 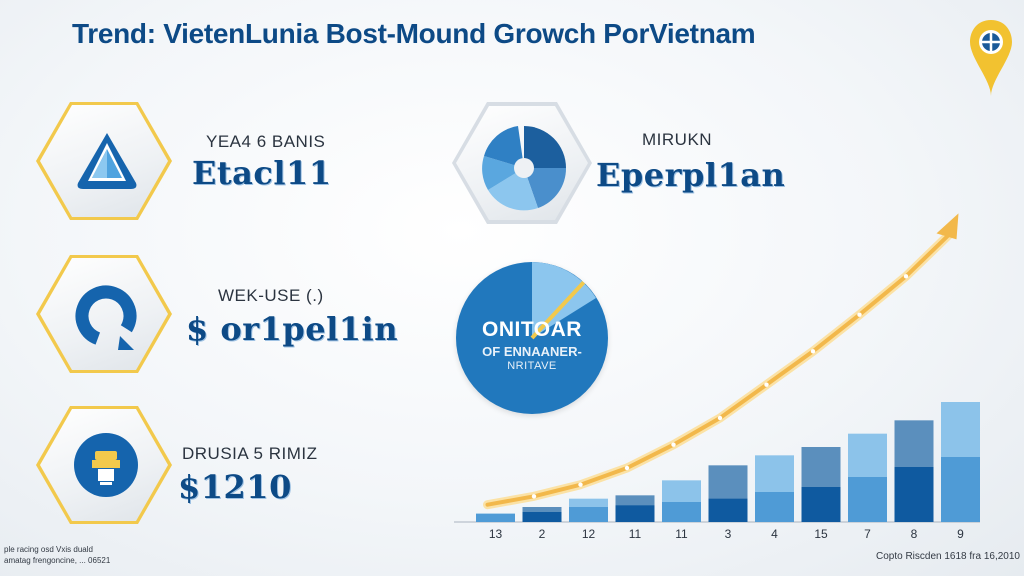 I want to click on pie-segments-icon, so click(x=524, y=168).